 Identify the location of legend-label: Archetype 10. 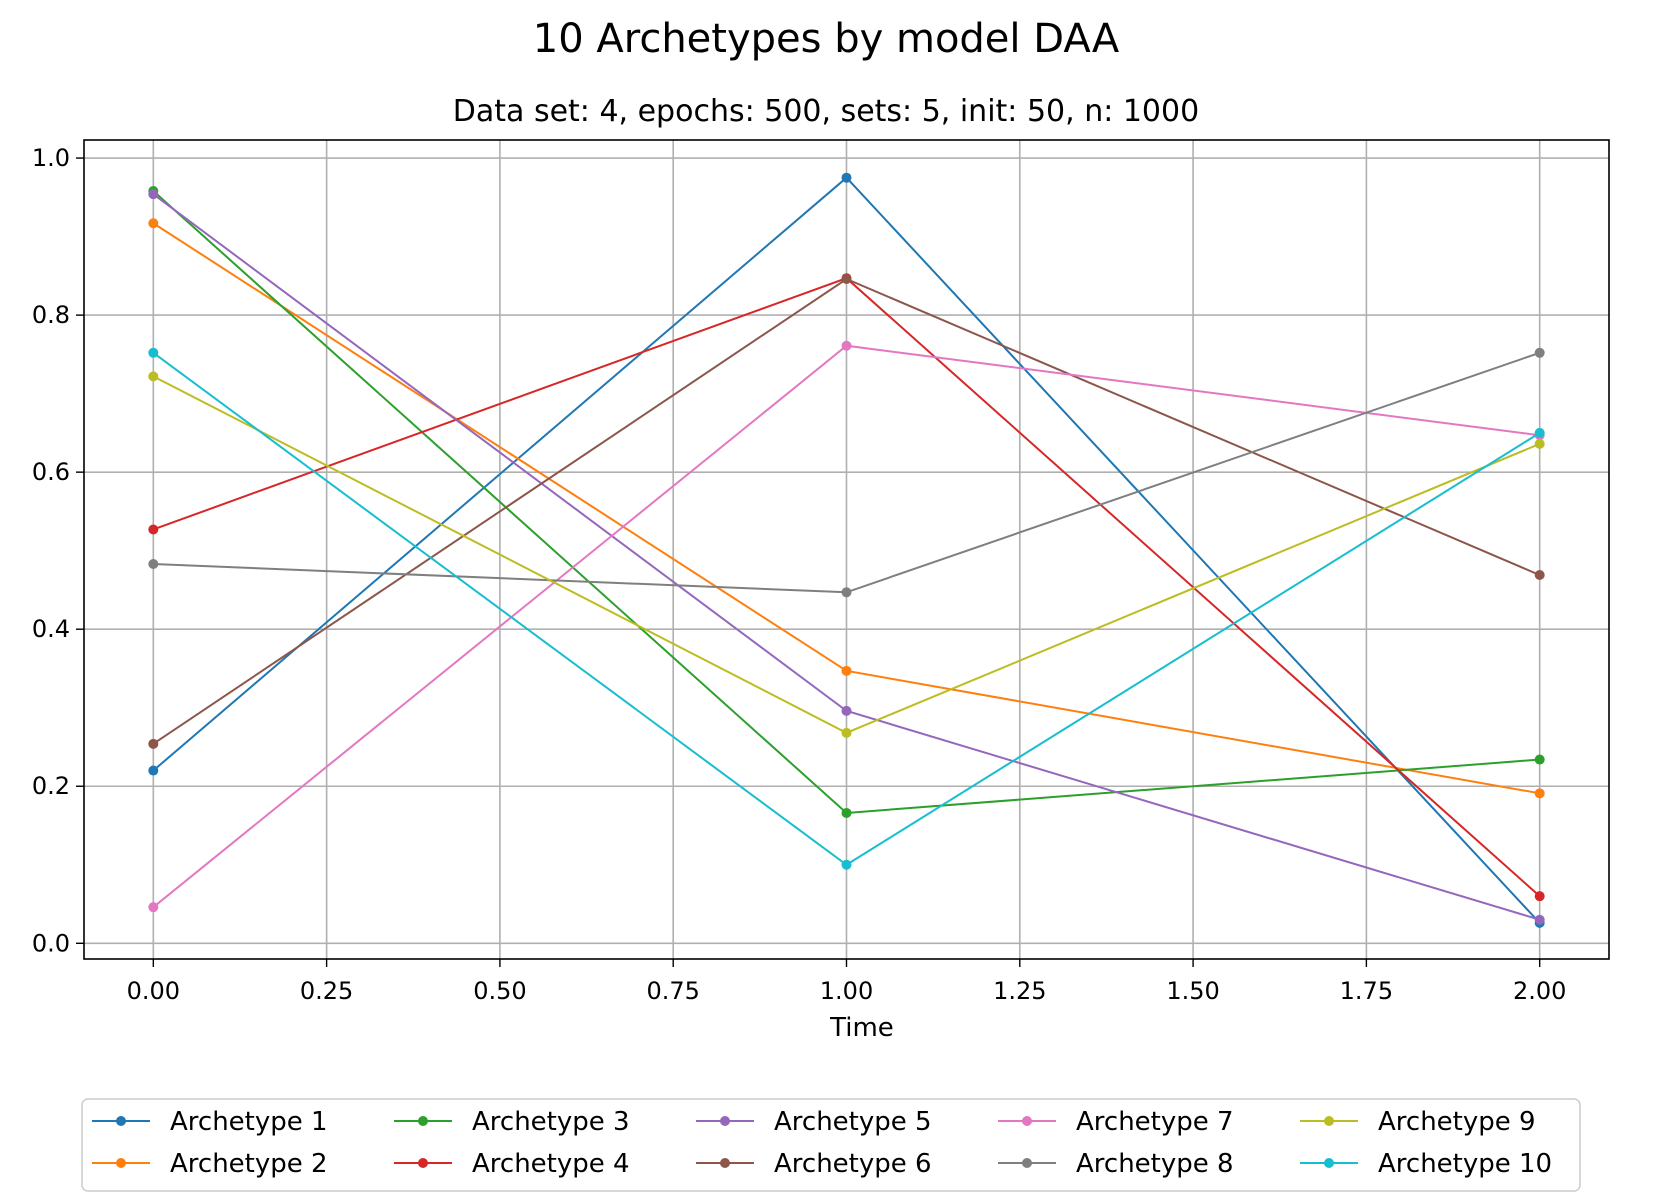
(1465, 1164).